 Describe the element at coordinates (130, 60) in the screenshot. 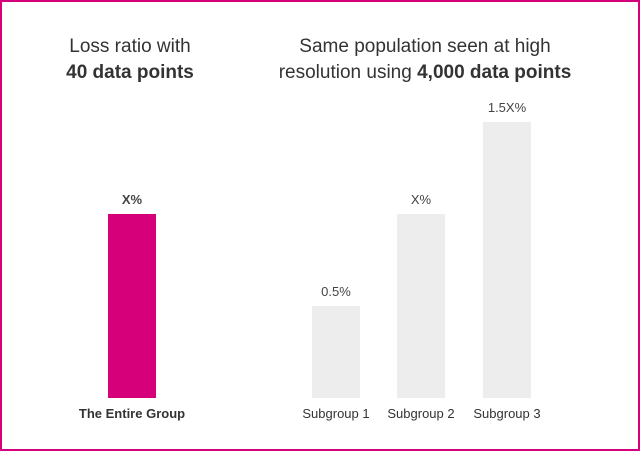

I see `left-panel-title: Loss ratio with 40 data points` at that location.